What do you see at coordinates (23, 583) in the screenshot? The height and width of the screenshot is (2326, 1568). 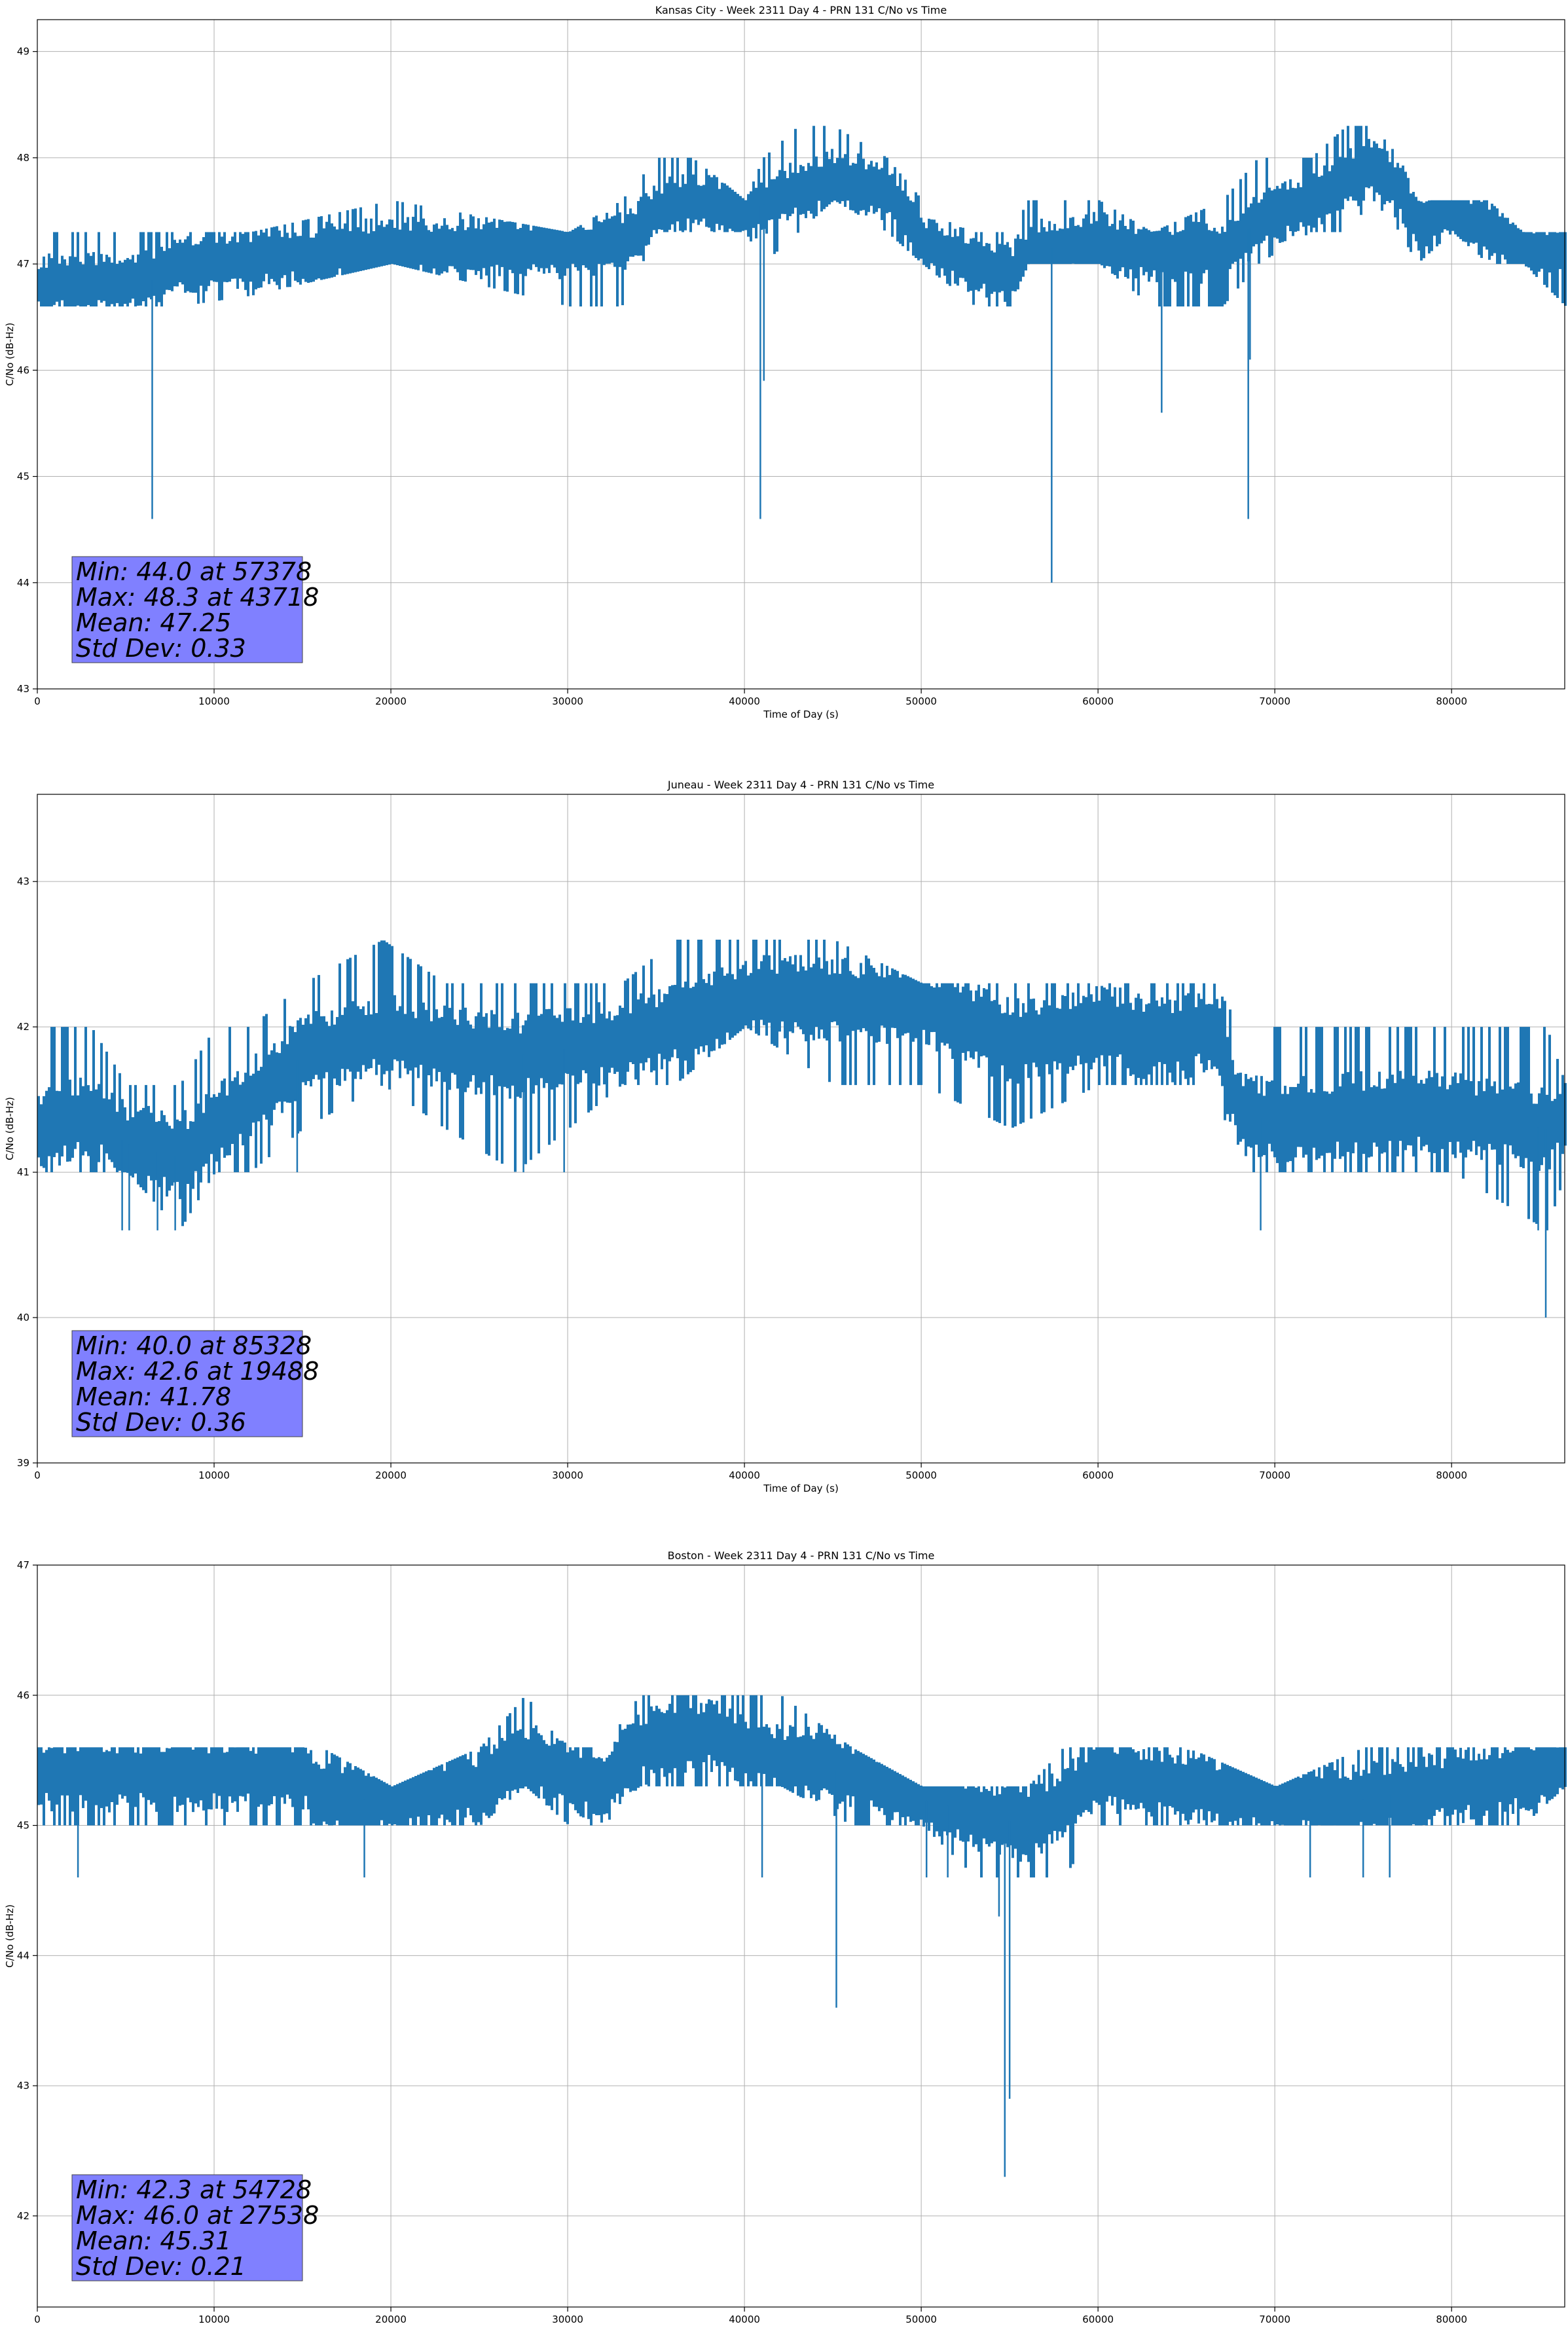 I see `y-tick-label: 44` at bounding box center [23, 583].